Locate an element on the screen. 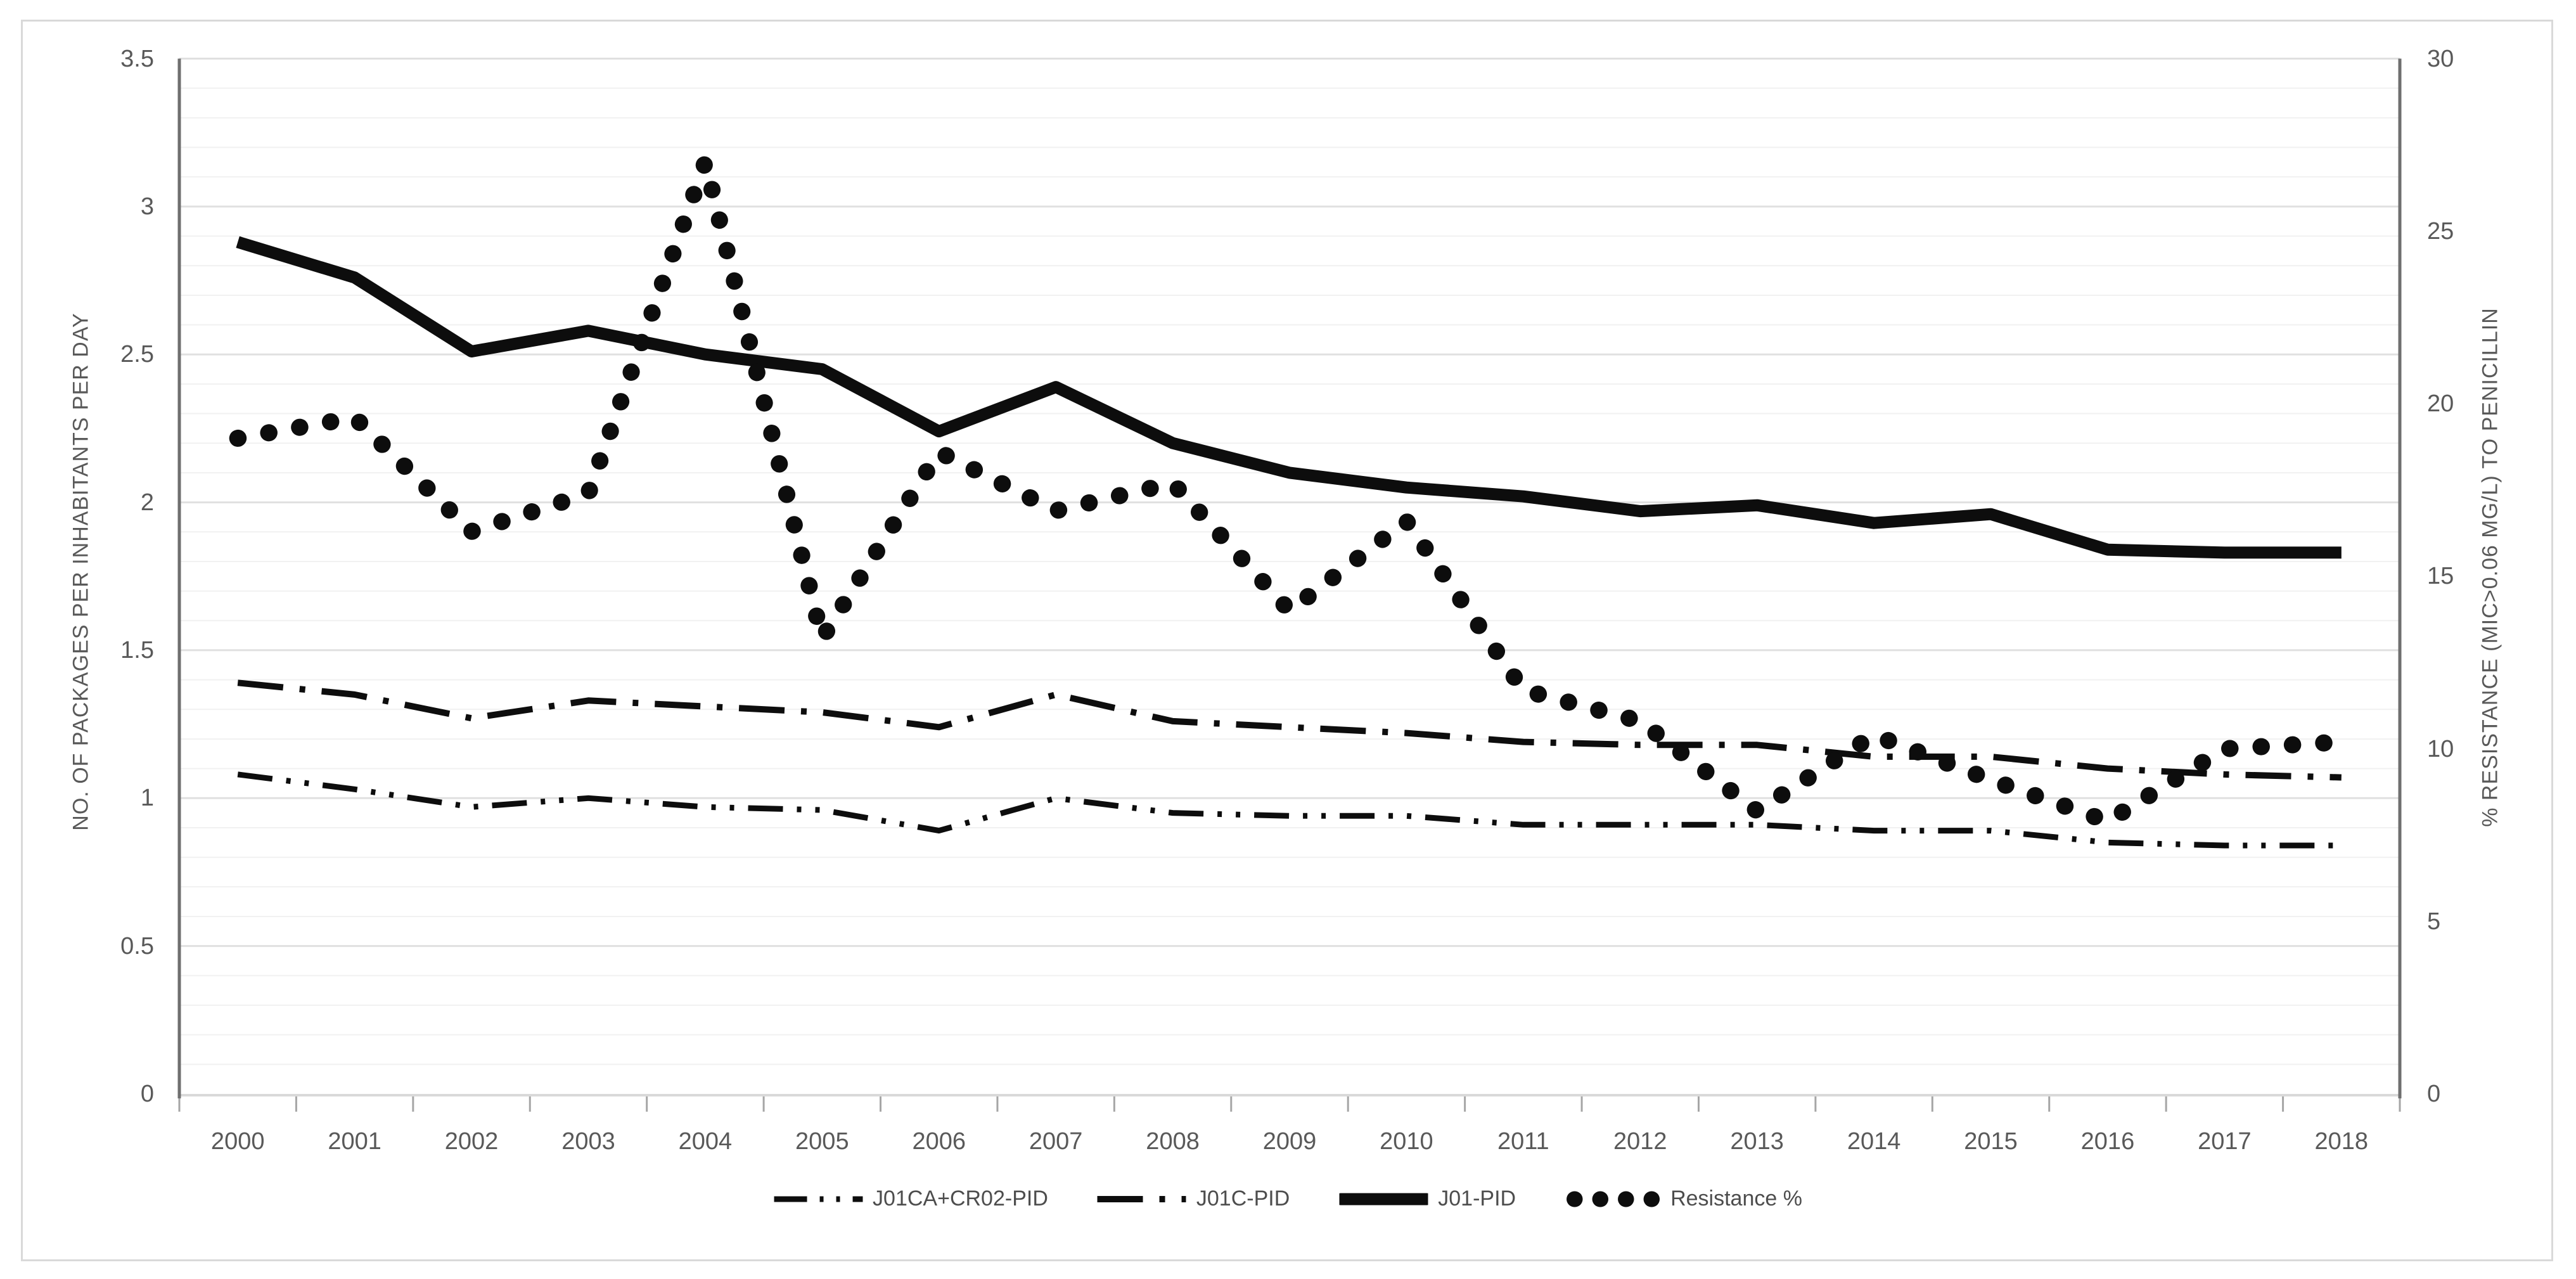 This screenshot has height=1279, width=2576. y-left-tick-label: 3.5 is located at coordinates (137, 58).